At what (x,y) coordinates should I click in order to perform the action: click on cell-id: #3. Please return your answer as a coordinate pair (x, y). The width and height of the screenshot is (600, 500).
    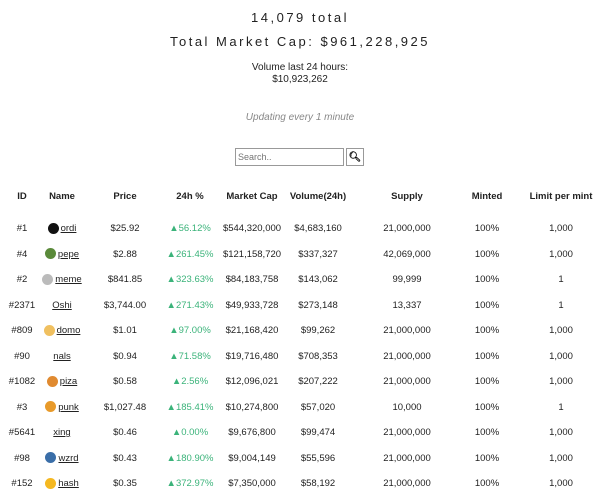
    Looking at the image, I should click on (22, 407).